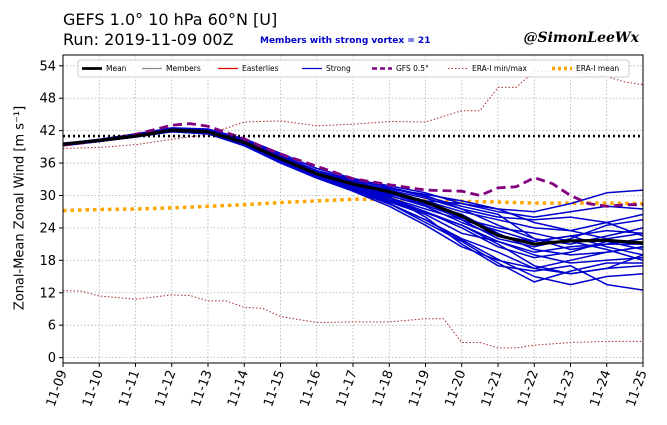  Describe the element at coordinates (260, 68) in the screenshot. I see `legend-label: Easterlies` at that location.